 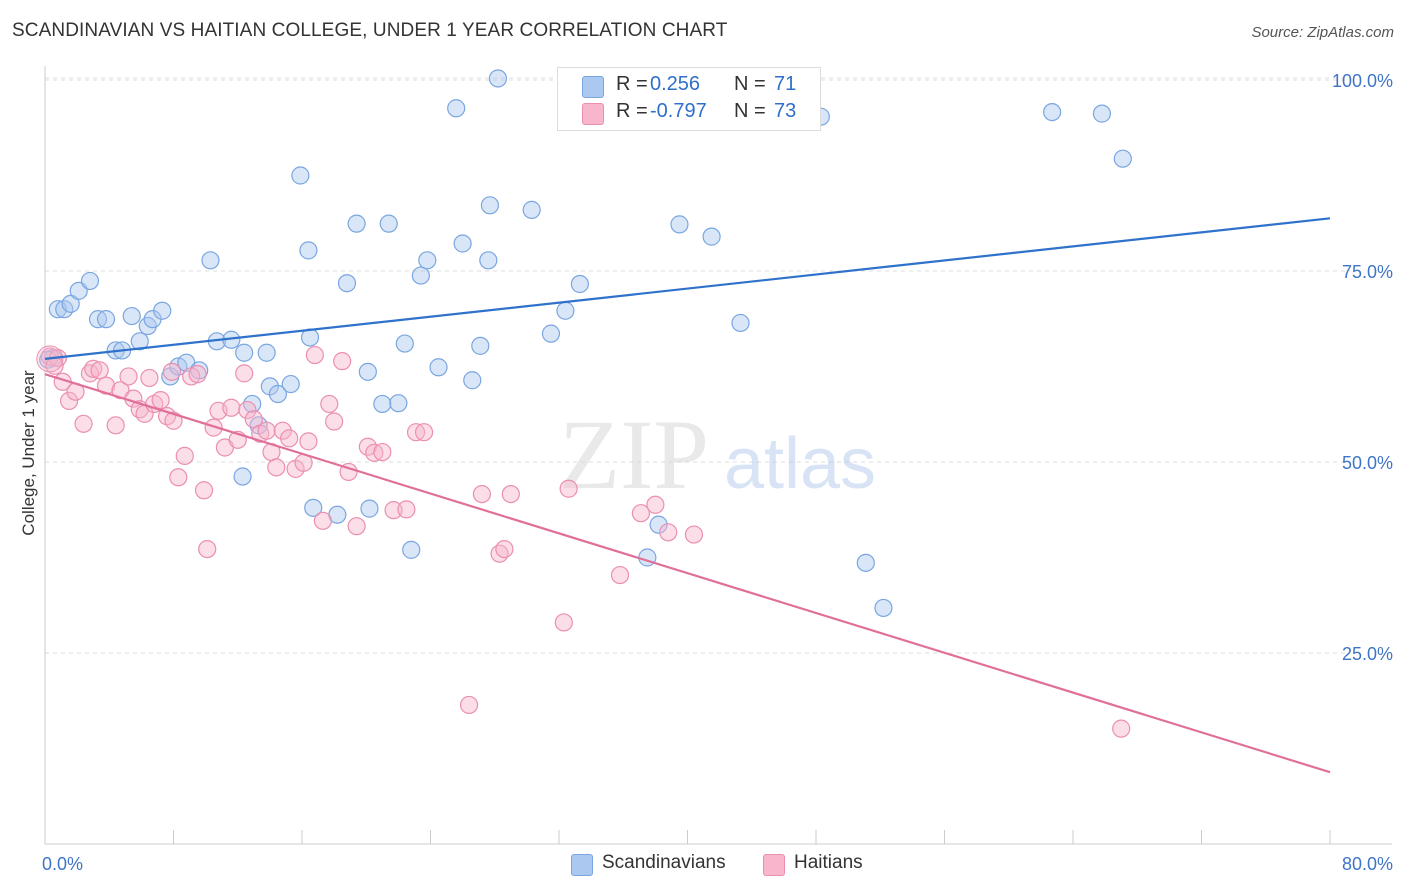 What do you see at coordinates (675, 84) in the screenshot?
I see `legend-r-value: 0.256` at bounding box center [675, 84].